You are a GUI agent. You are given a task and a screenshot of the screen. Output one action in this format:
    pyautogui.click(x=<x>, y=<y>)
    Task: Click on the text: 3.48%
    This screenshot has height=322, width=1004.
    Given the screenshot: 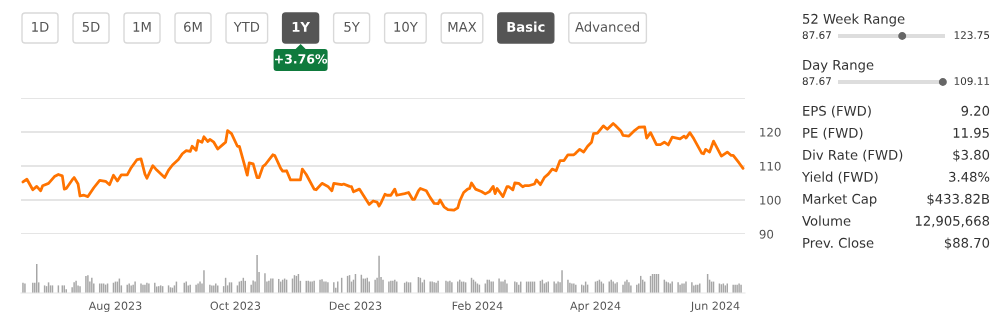 What is the action you would take?
    pyautogui.click(x=969, y=176)
    